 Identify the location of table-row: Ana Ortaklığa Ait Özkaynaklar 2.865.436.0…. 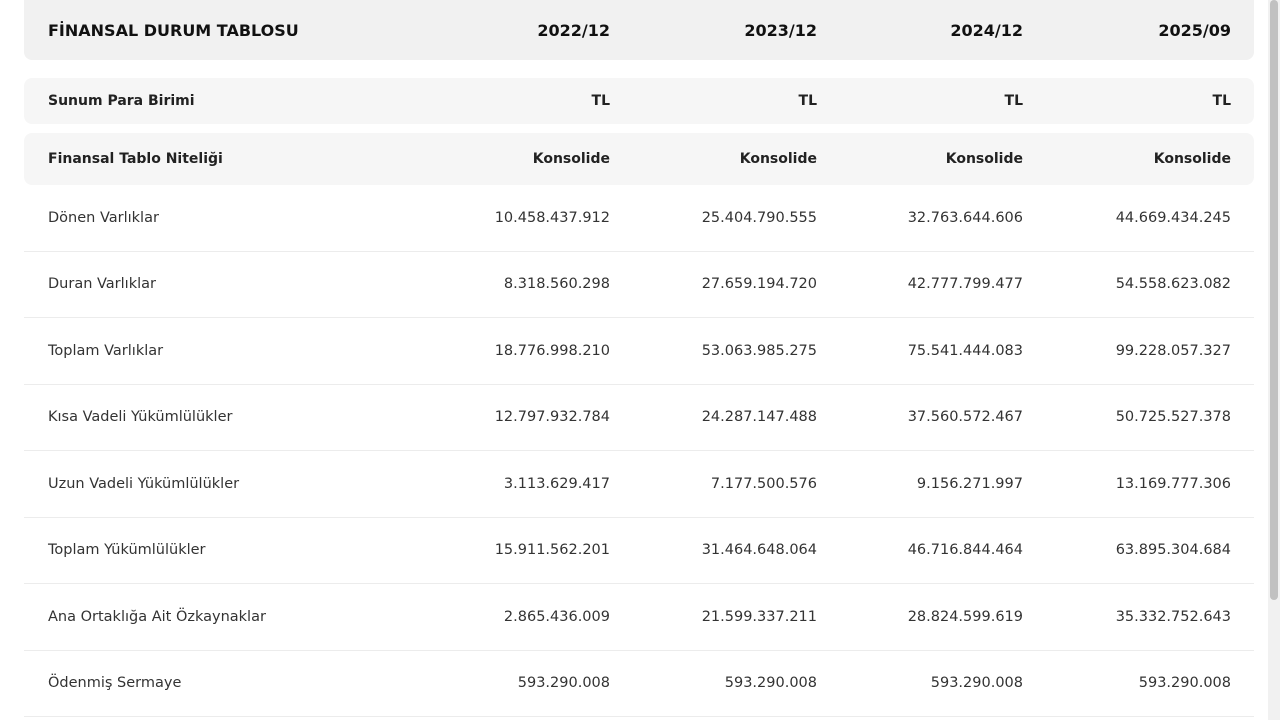
(639, 617).